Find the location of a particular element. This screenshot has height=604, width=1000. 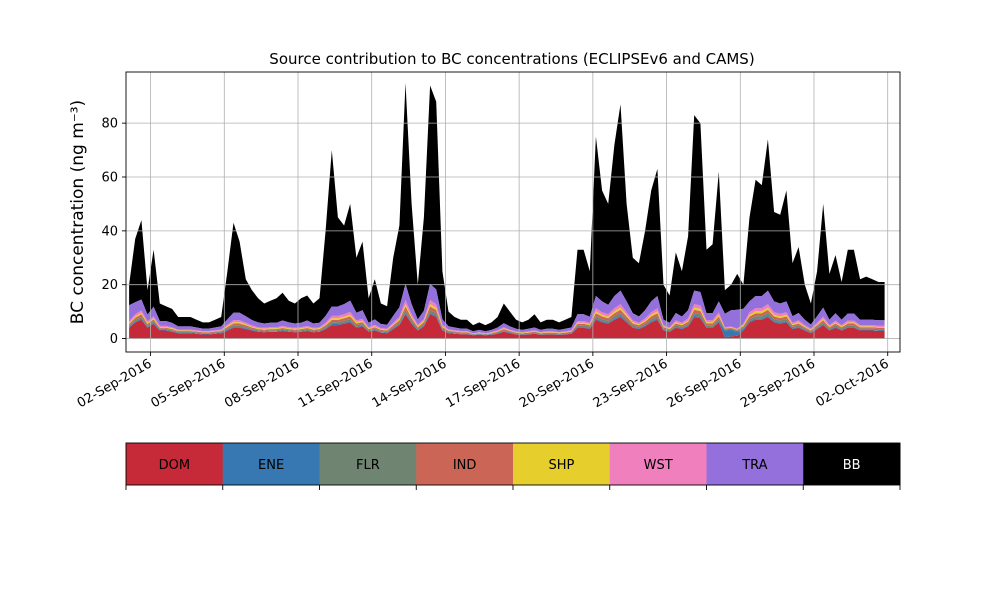

legend-swatch-ene is located at coordinates (271, 464).